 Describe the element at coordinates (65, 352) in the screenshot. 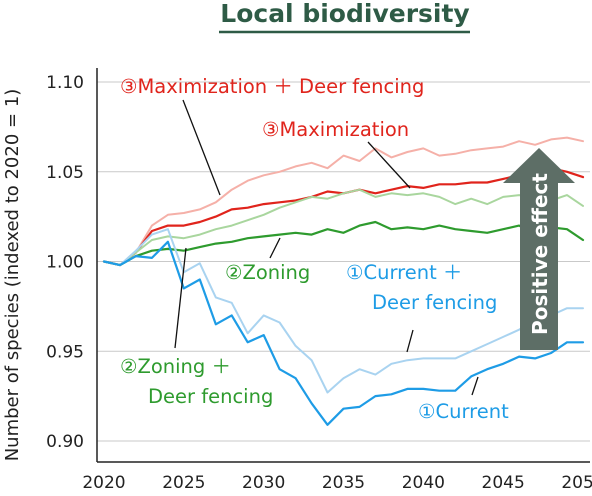

I see `y-tick-label: 0.95` at that location.